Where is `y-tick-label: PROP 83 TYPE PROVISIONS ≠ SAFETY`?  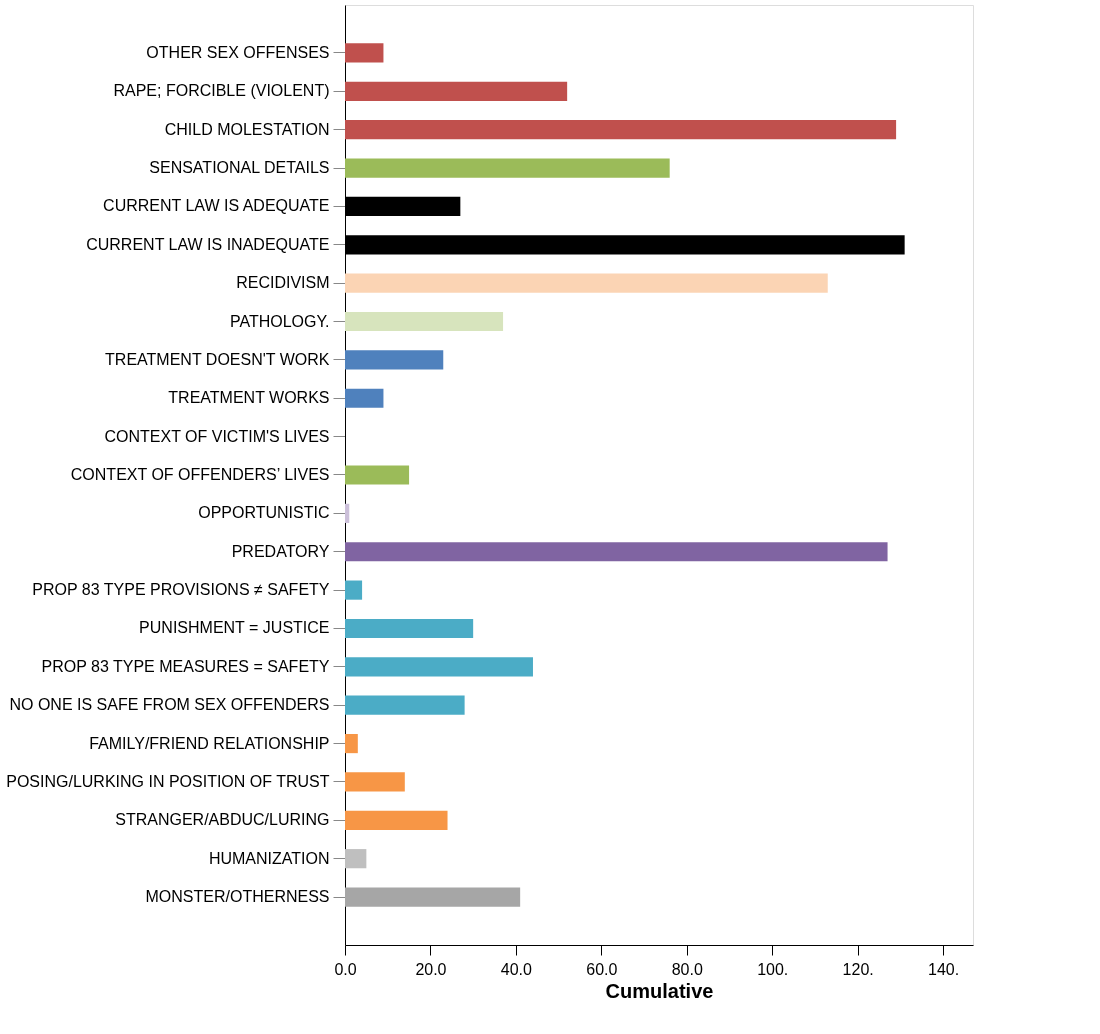
y-tick-label: PROP 83 TYPE PROVISIONS ≠ SAFETY is located at coordinates (181, 590).